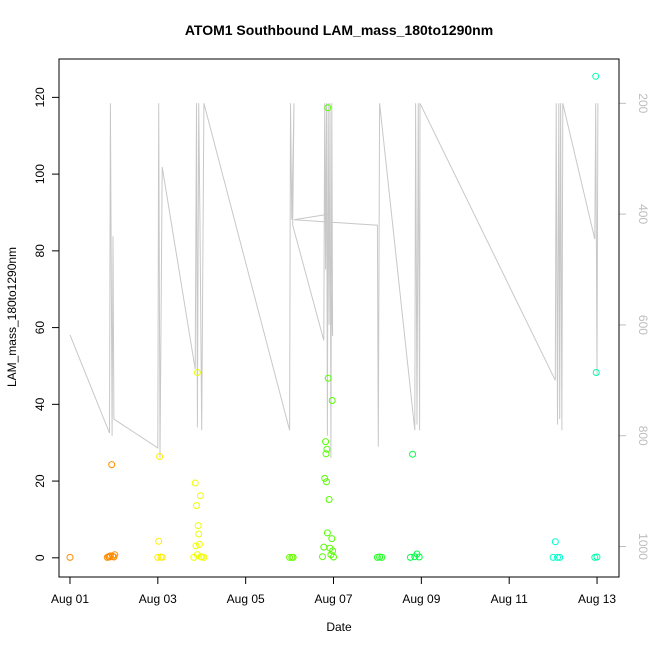 This screenshot has width=650, height=650. Describe the element at coordinates (643, 214) in the screenshot. I see `y2-tick-label: 400` at that location.